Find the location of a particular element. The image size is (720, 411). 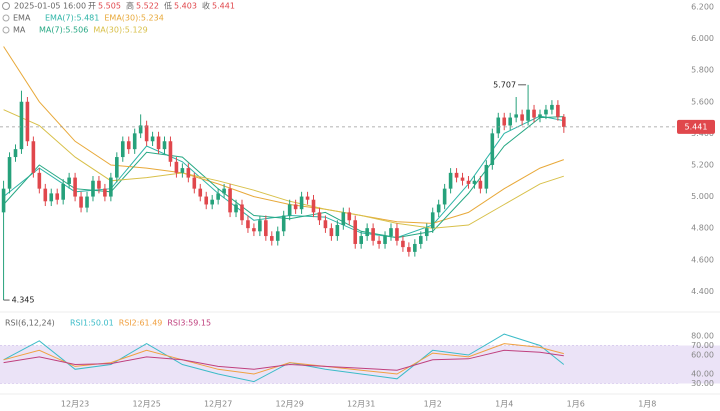

rsi-band is located at coordinates (360, 364).